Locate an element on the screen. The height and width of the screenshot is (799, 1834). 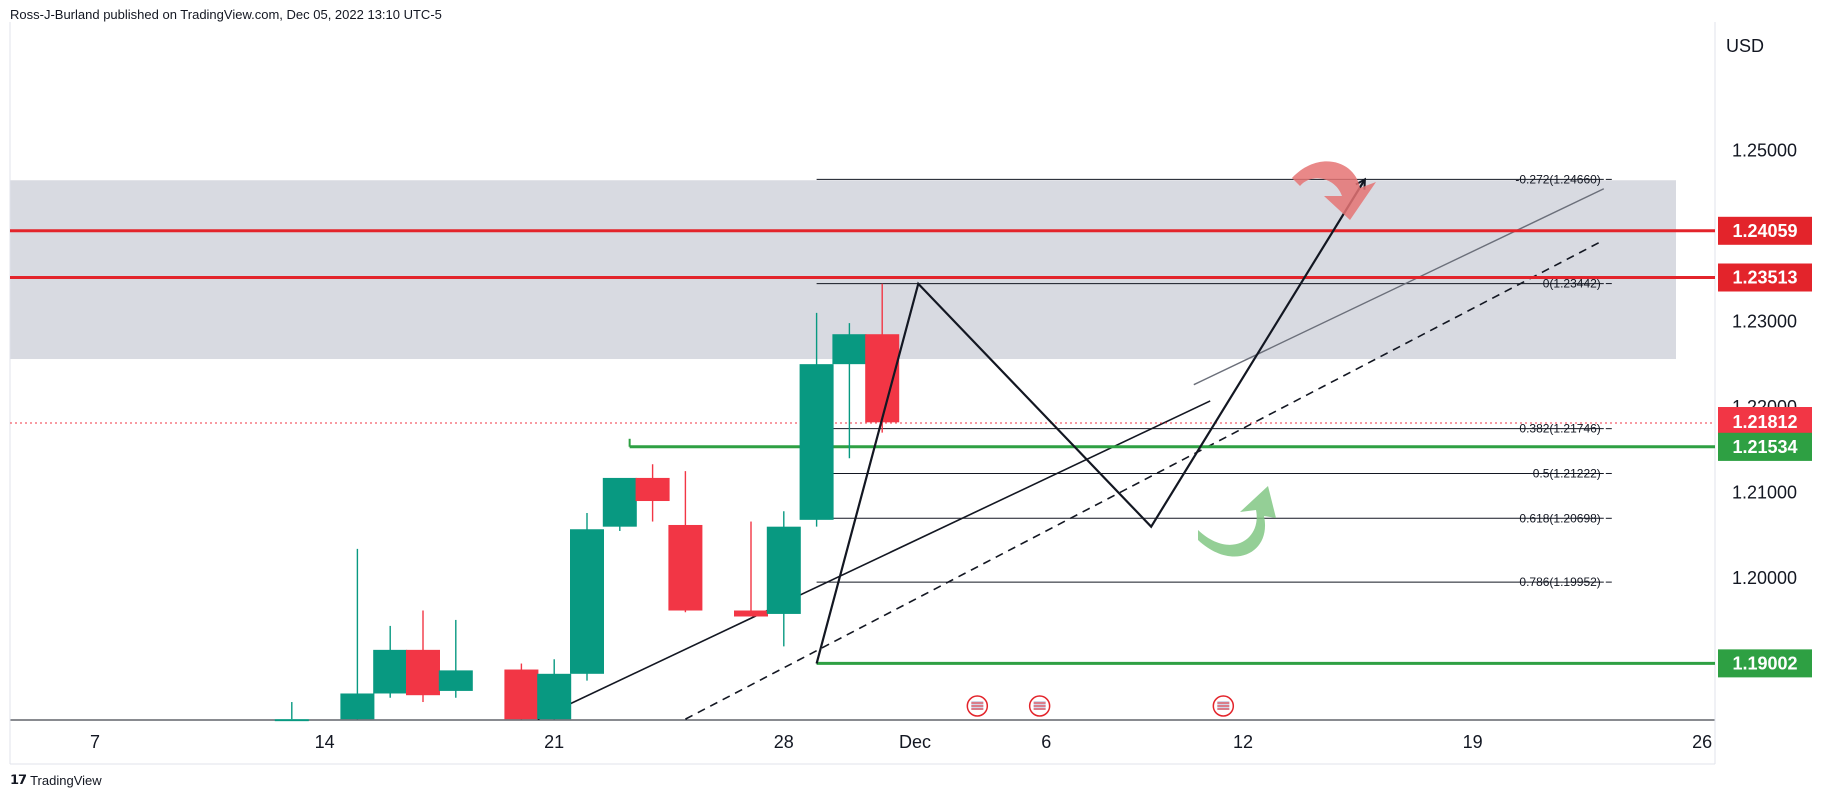
fib-level-label: 0.618(1.20698) is located at coordinates (1559, 518).